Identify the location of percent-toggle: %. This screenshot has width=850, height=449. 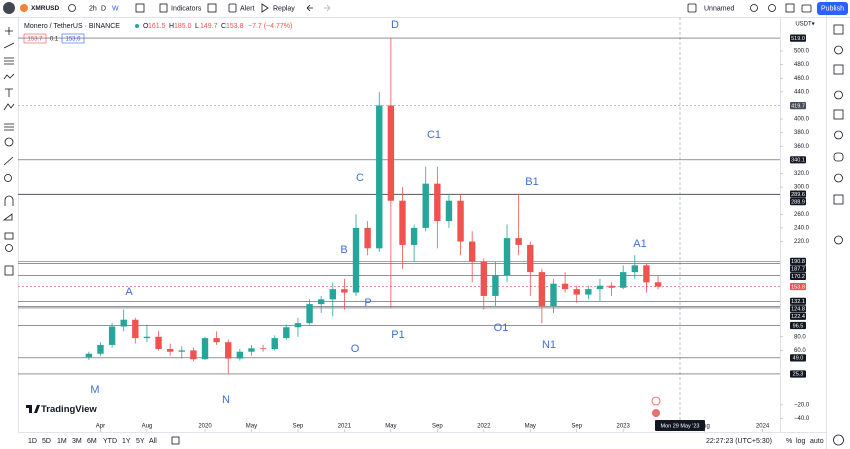
(789, 441).